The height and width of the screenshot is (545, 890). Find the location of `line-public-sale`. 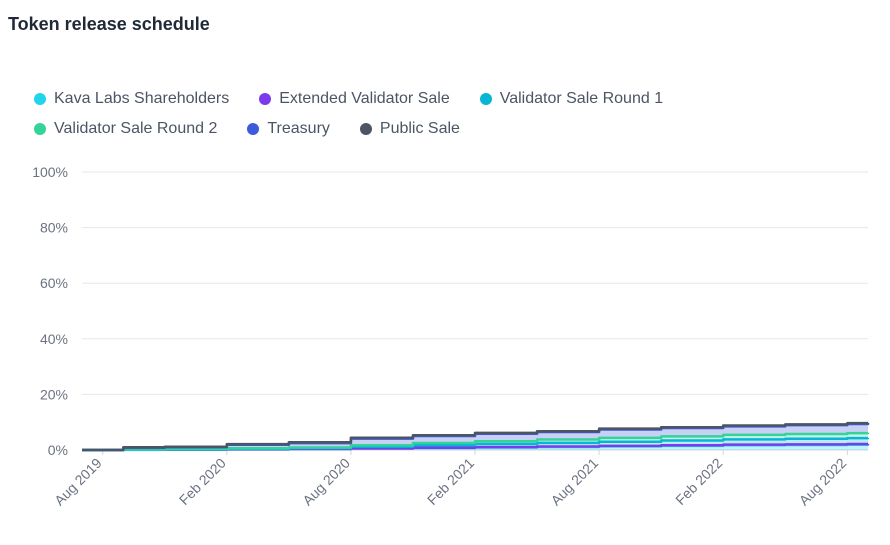

line-public-sale is located at coordinates (476, 436).